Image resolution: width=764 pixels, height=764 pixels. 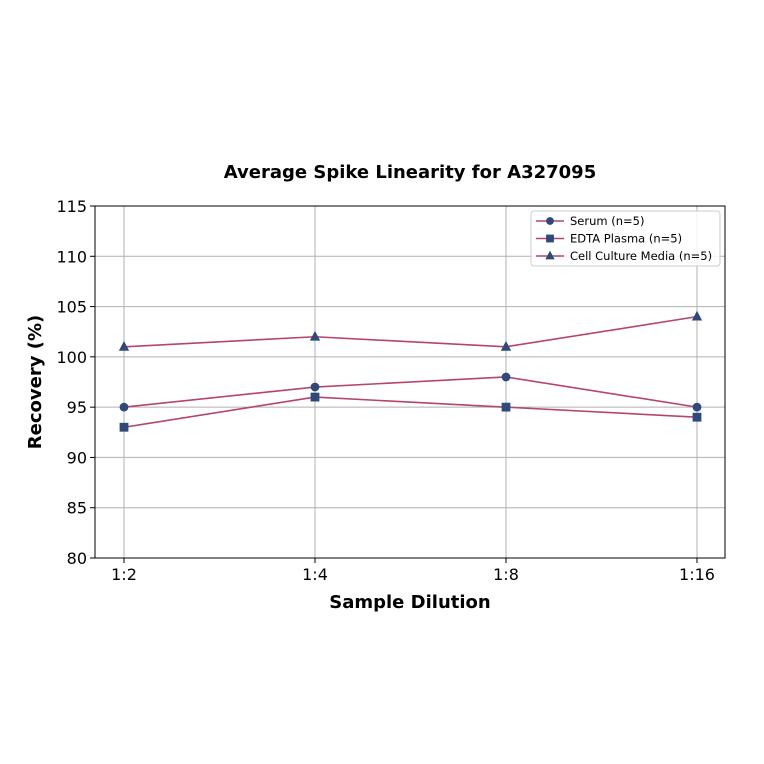 I want to click on y-tick-label: 80, so click(x=77, y=558).